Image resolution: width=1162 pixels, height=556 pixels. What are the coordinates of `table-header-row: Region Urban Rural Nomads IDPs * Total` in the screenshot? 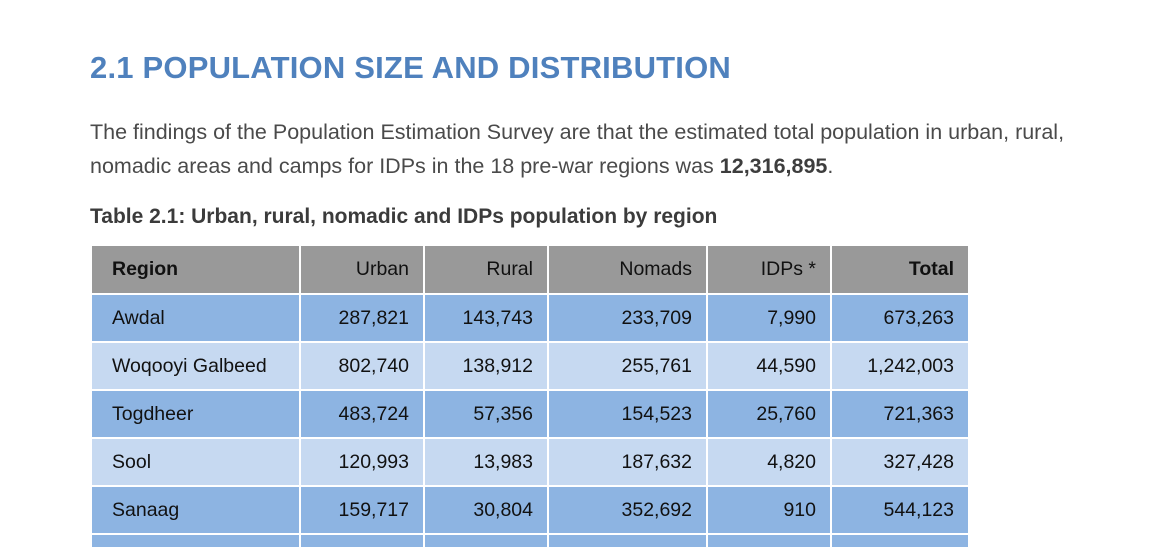 It's located at (530, 270).